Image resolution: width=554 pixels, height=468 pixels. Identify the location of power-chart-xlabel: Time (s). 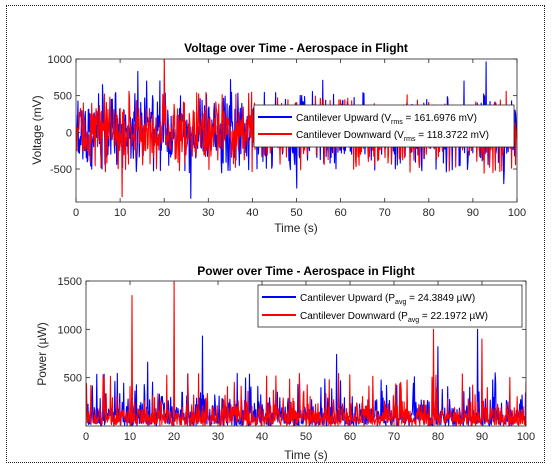
(306, 455).